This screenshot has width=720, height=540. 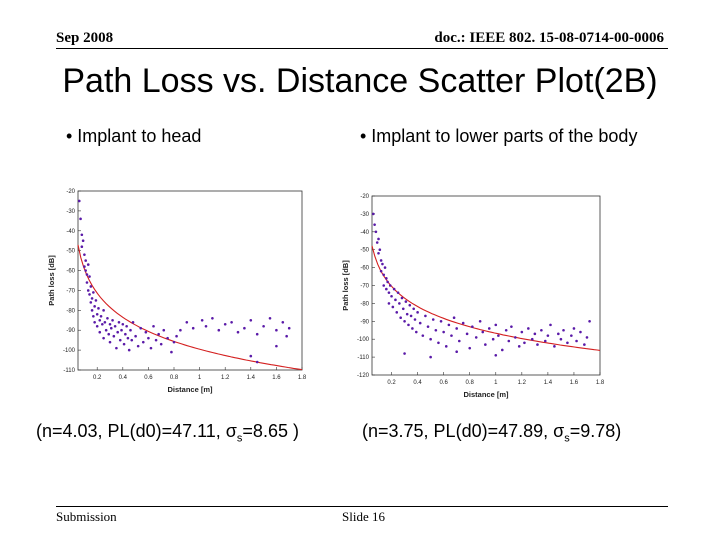 What do you see at coordinates (567, 438) in the screenshot?
I see `caption-lower-body-sub: s` at bounding box center [567, 438].